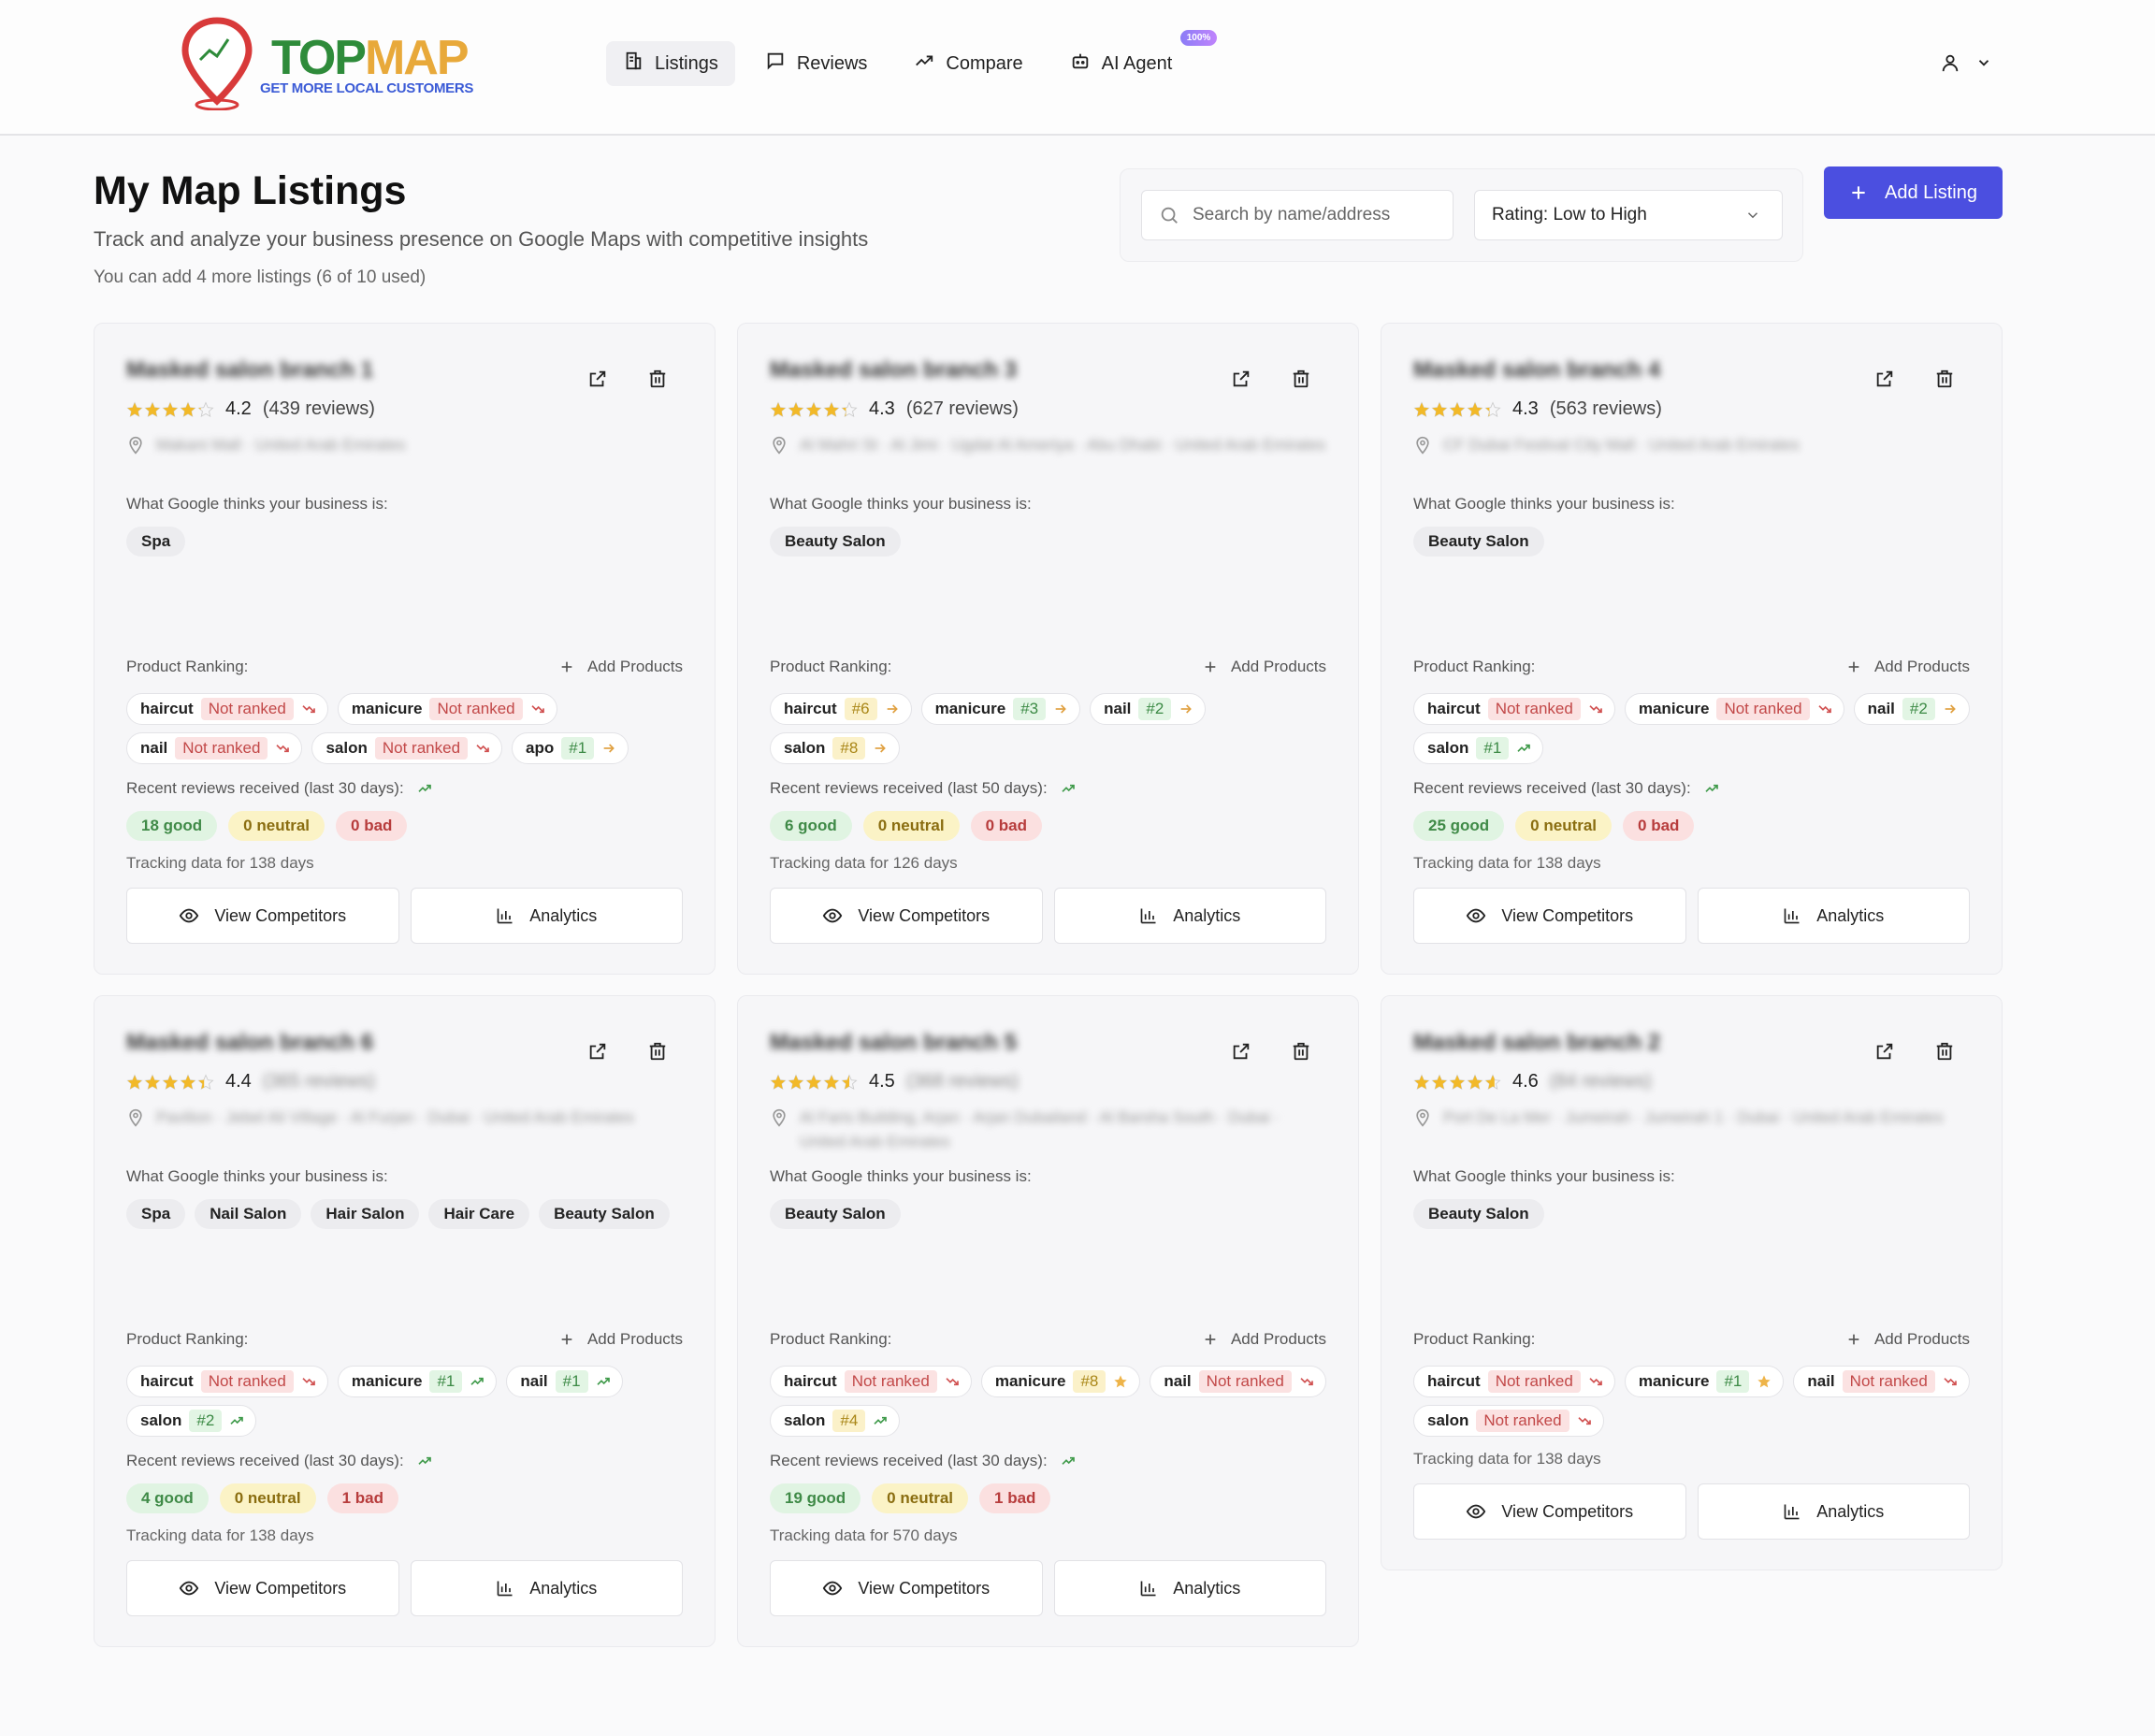 This screenshot has height=1736, width=2155. What do you see at coordinates (1915, 1051) in the screenshot?
I see `card-actions` at bounding box center [1915, 1051].